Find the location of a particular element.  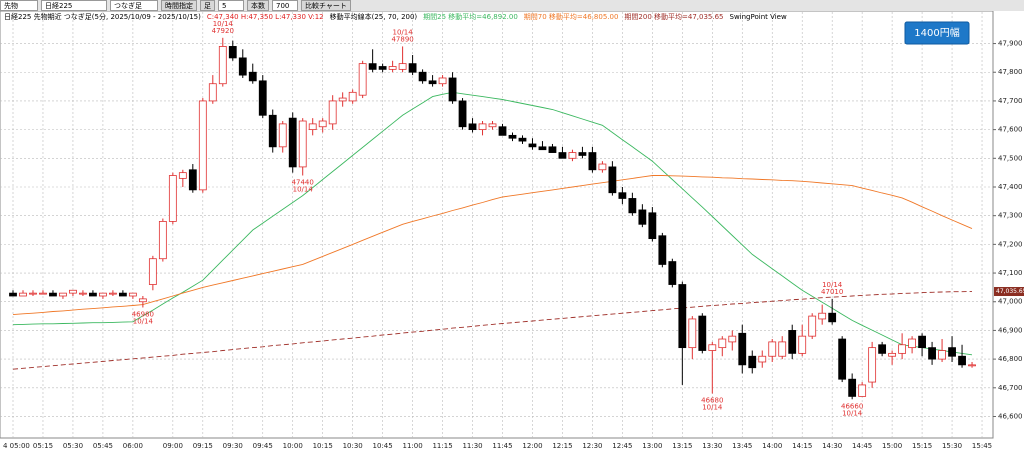

info-segment: C:47,340 H:47,350 L:47,330 V:12 is located at coordinates (265, 17).